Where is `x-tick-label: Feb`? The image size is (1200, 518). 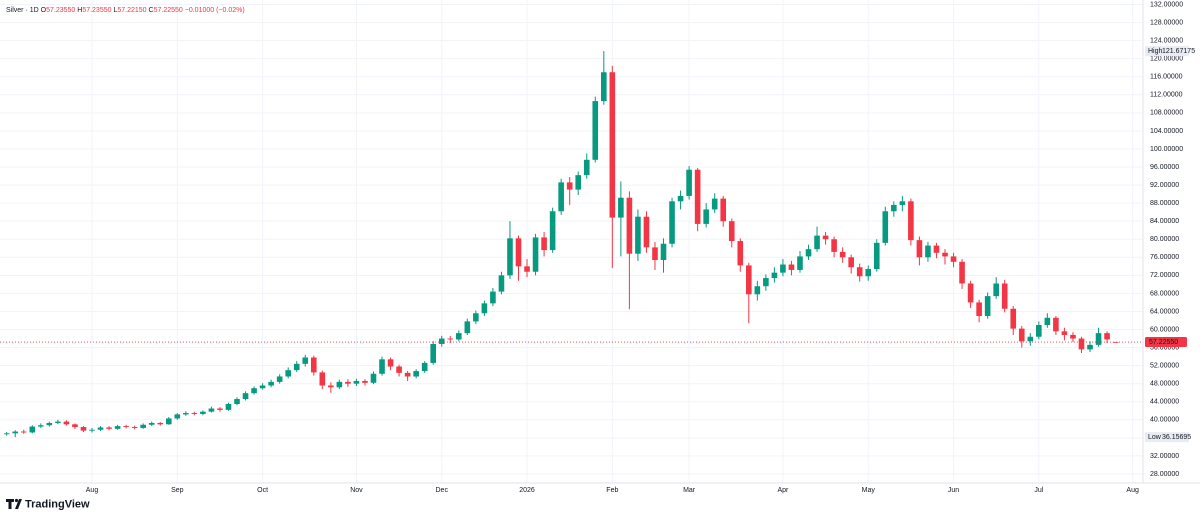 x-tick-label: Feb is located at coordinates (612, 490).